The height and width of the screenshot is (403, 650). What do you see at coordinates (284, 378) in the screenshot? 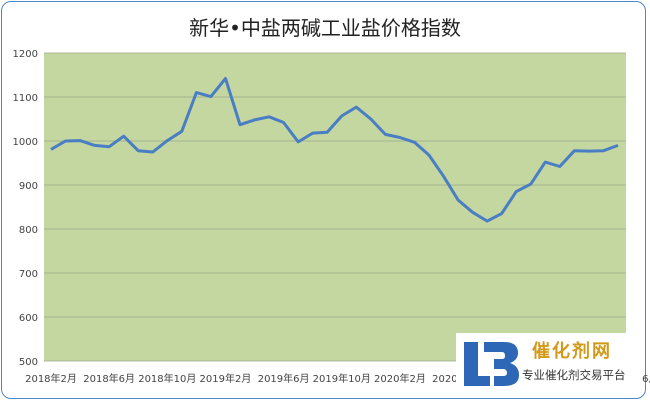
I see `x-tick-label: 2019年6月` at bounding box center [284, 378].